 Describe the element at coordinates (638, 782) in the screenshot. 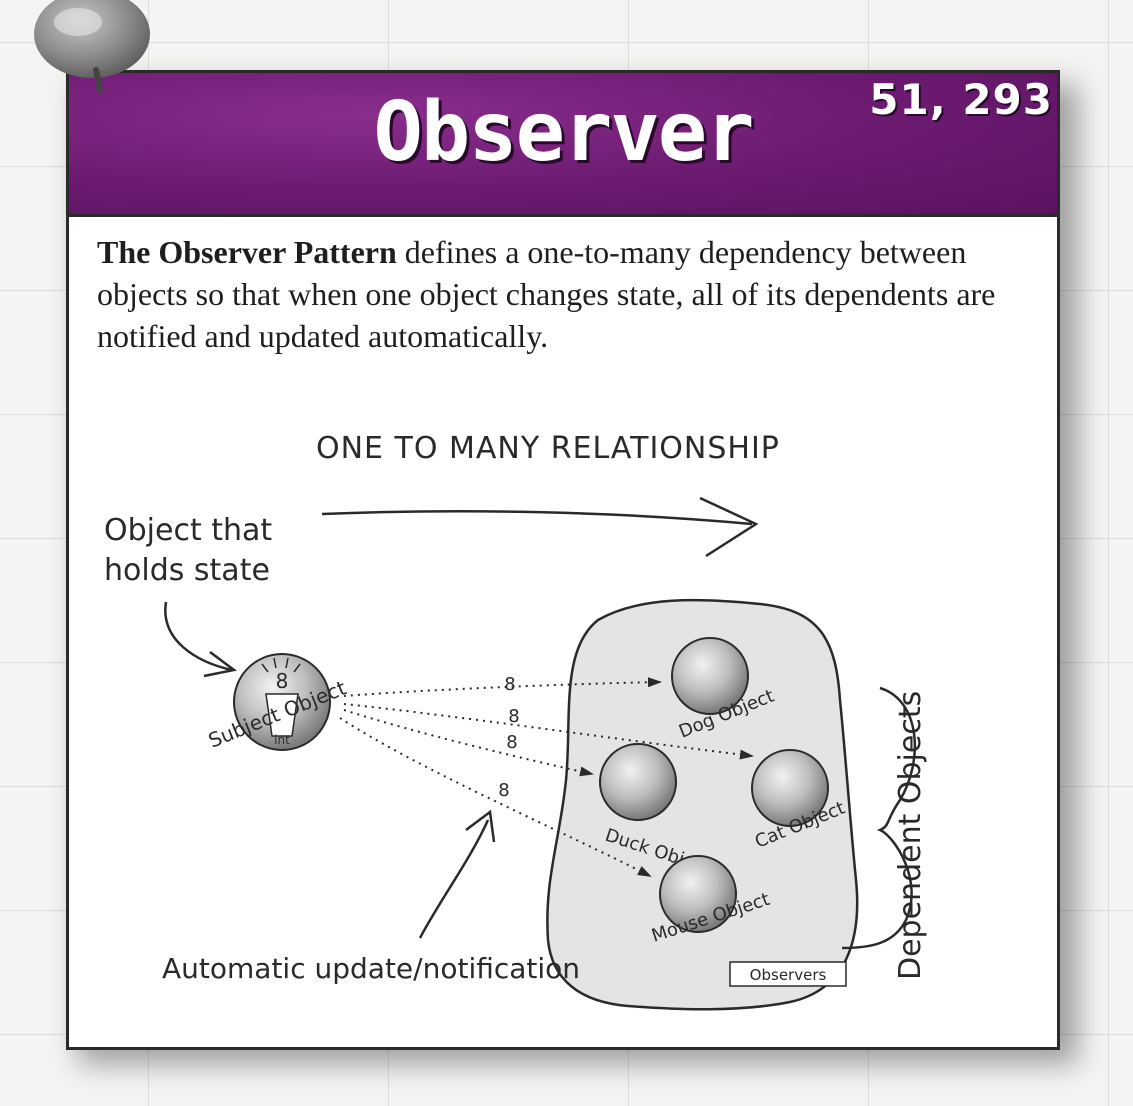

I see `duck-object` at that location.